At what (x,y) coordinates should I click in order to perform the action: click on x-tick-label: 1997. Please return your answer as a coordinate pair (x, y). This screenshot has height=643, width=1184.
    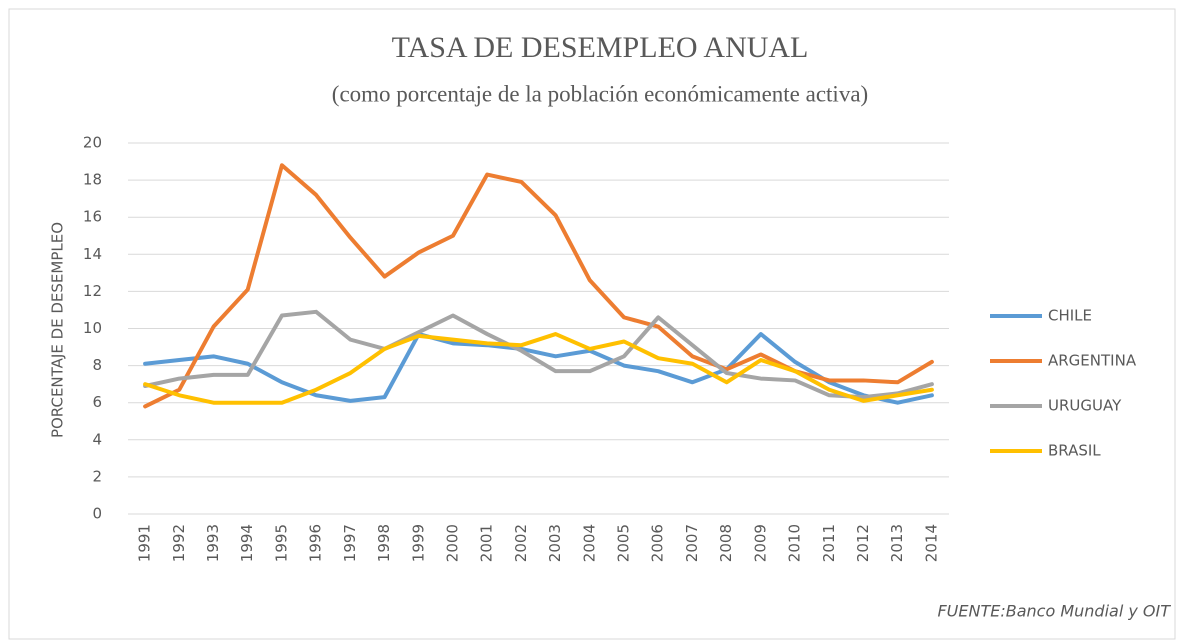
    Looking at the image, I should click on (350, 543).